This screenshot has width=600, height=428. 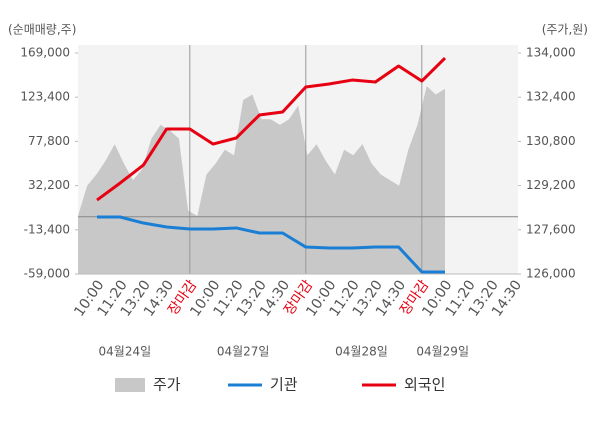 What do you see at coordinates (565, 30) in the screenshot?
I see `right-axis-unit: (주가,원)` at bounding box center [565, 30].